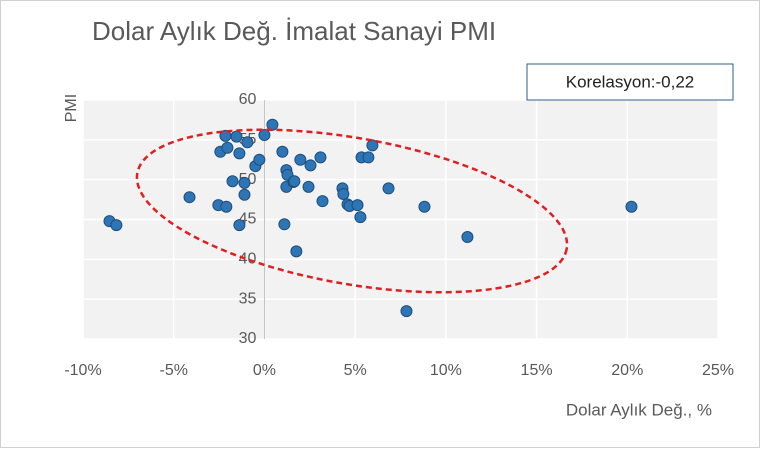  Describe the element at coordinates (446, 370) in the screenshot. I see `x-tick-label: 10%` at that location.